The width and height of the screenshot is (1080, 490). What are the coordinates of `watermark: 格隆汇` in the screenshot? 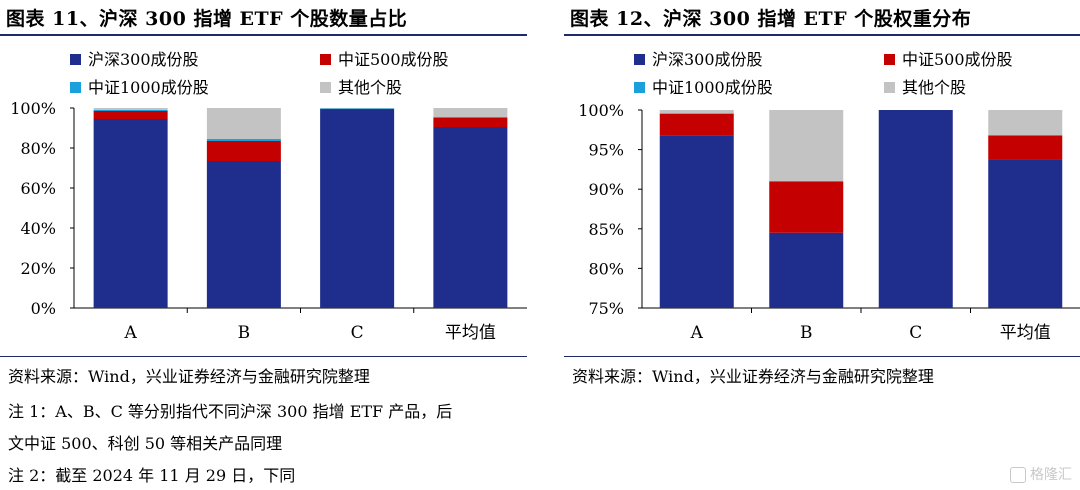 It's located at (1041, 474).